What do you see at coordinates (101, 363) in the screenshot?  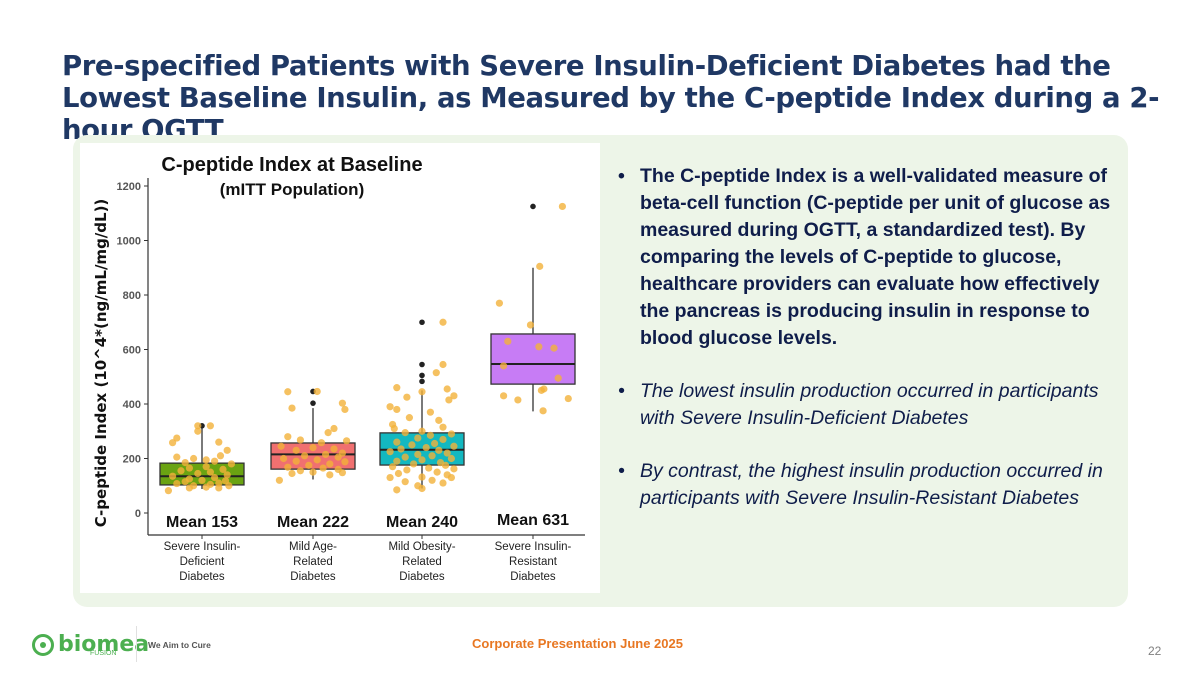 I see `y-axis-label: C-peptide Index (10^4*(ng/mL/mg/dL))` at bounding box center [101, 363].